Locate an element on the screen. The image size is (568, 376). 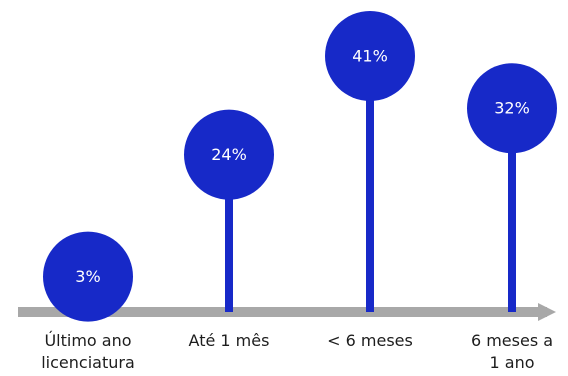
data-label-0: 3% is located at coordinates (87, 276).